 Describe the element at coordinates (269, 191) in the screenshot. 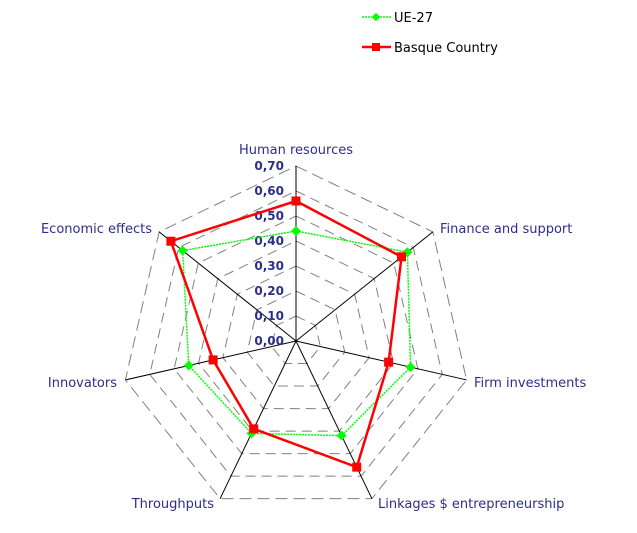

I see `radial-tick-label: 0,60` at that location.